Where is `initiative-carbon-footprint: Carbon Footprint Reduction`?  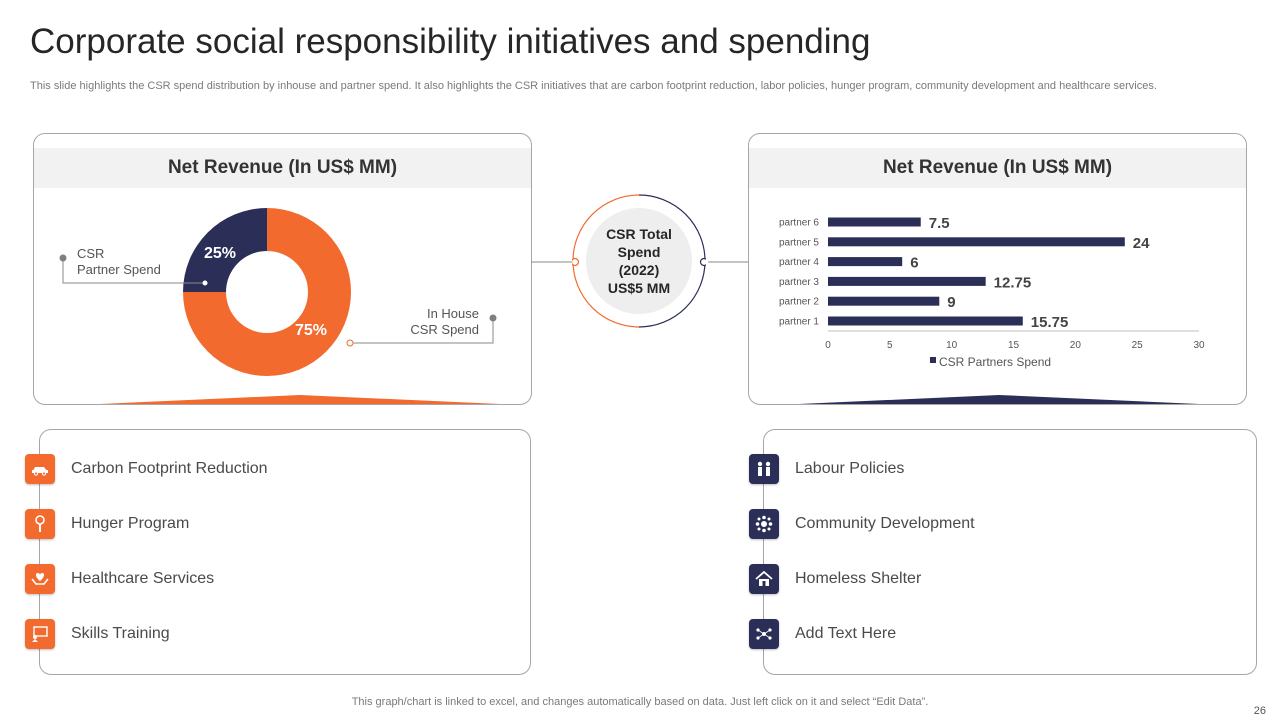
initiative-carbon-footprint: Carbon Footprint Reduction is located at coordinates (146, 469).